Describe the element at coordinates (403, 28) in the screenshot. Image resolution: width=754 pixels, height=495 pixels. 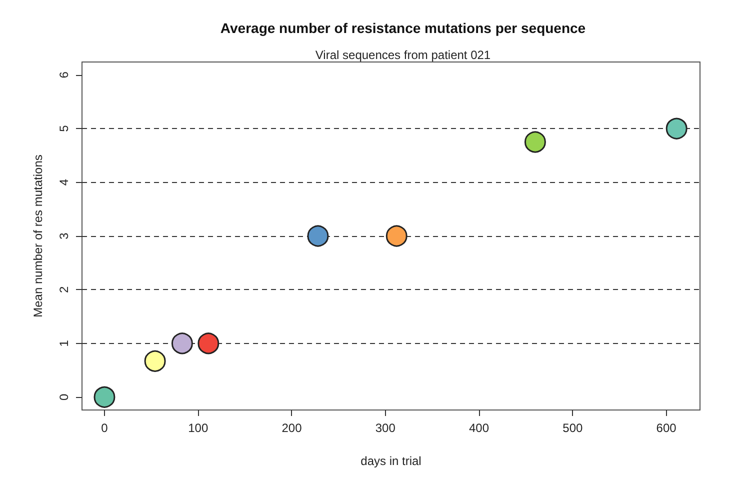
I see `chart-title: Average number of resistance mutations per sequence` at that location.